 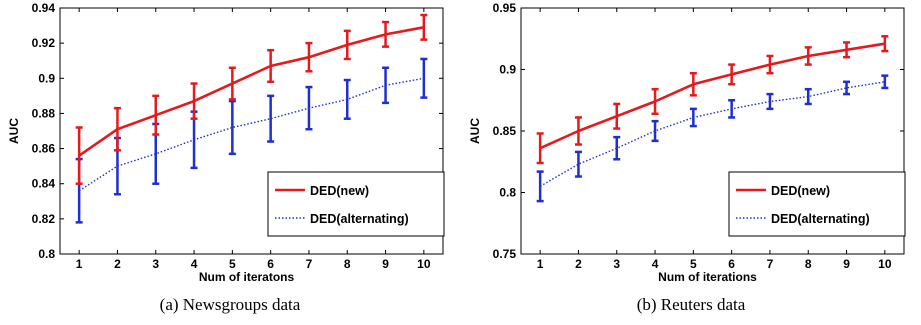 What do you see at coordinates (44, 219) in the screenshot?
I see `y-tick-label: 0.82` at bounding box center [44, 219].